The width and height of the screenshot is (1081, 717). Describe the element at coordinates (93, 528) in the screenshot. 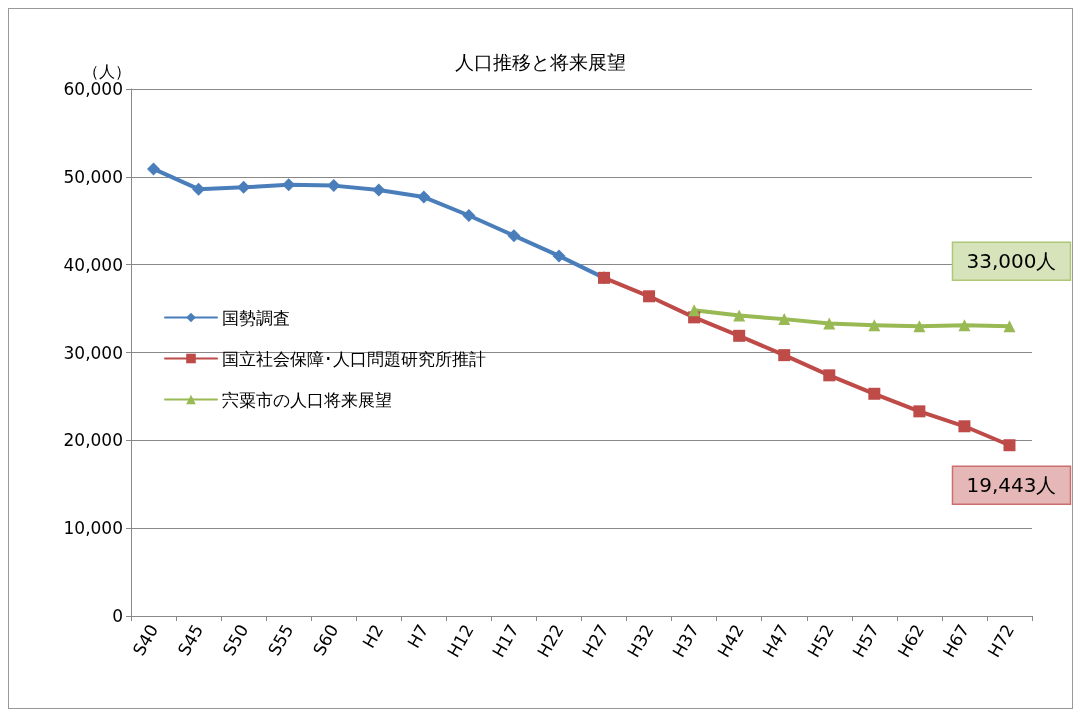

I see `y-tick-label: 10,000` at that location.